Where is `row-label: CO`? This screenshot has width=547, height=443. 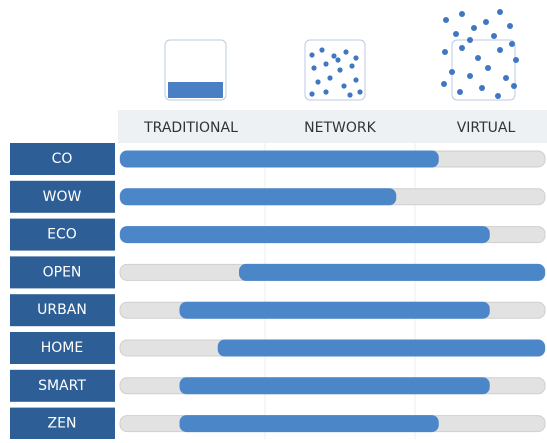 row-label: CO is located at coordinates (62, 159).